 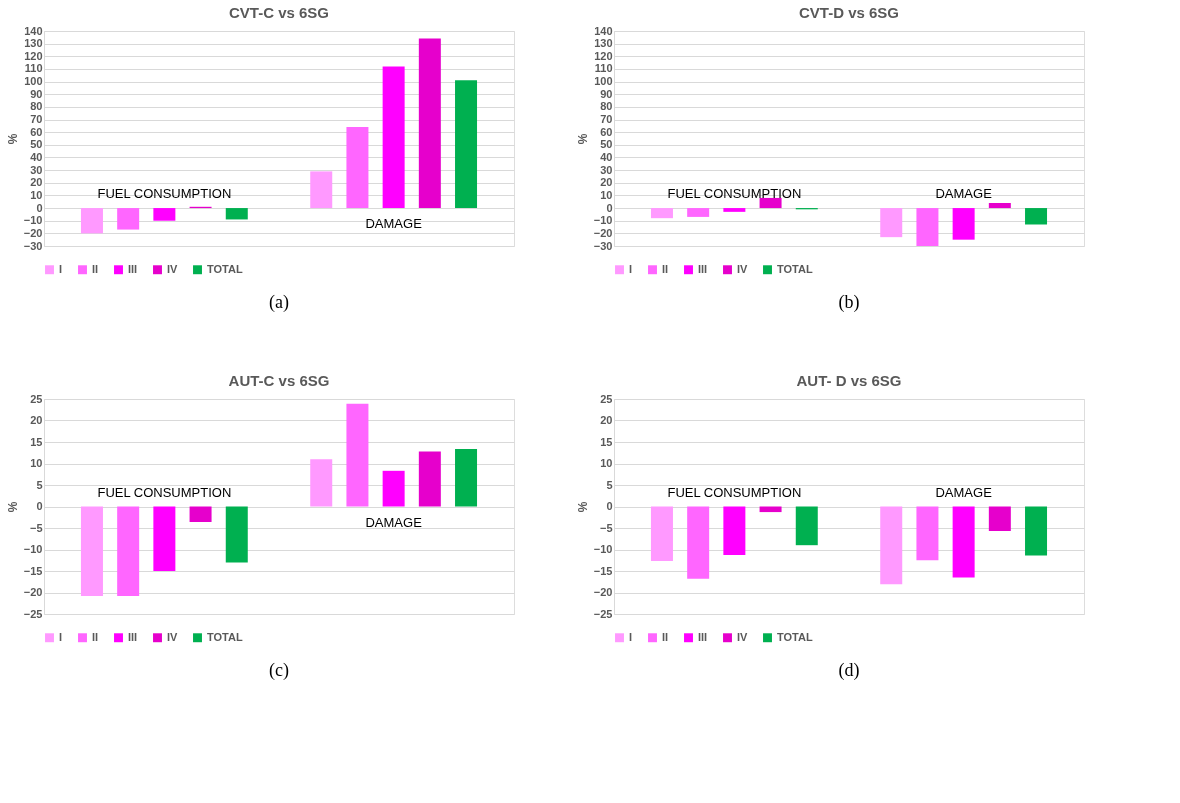 I want to click on text: (c), so click(x=279, y=670).